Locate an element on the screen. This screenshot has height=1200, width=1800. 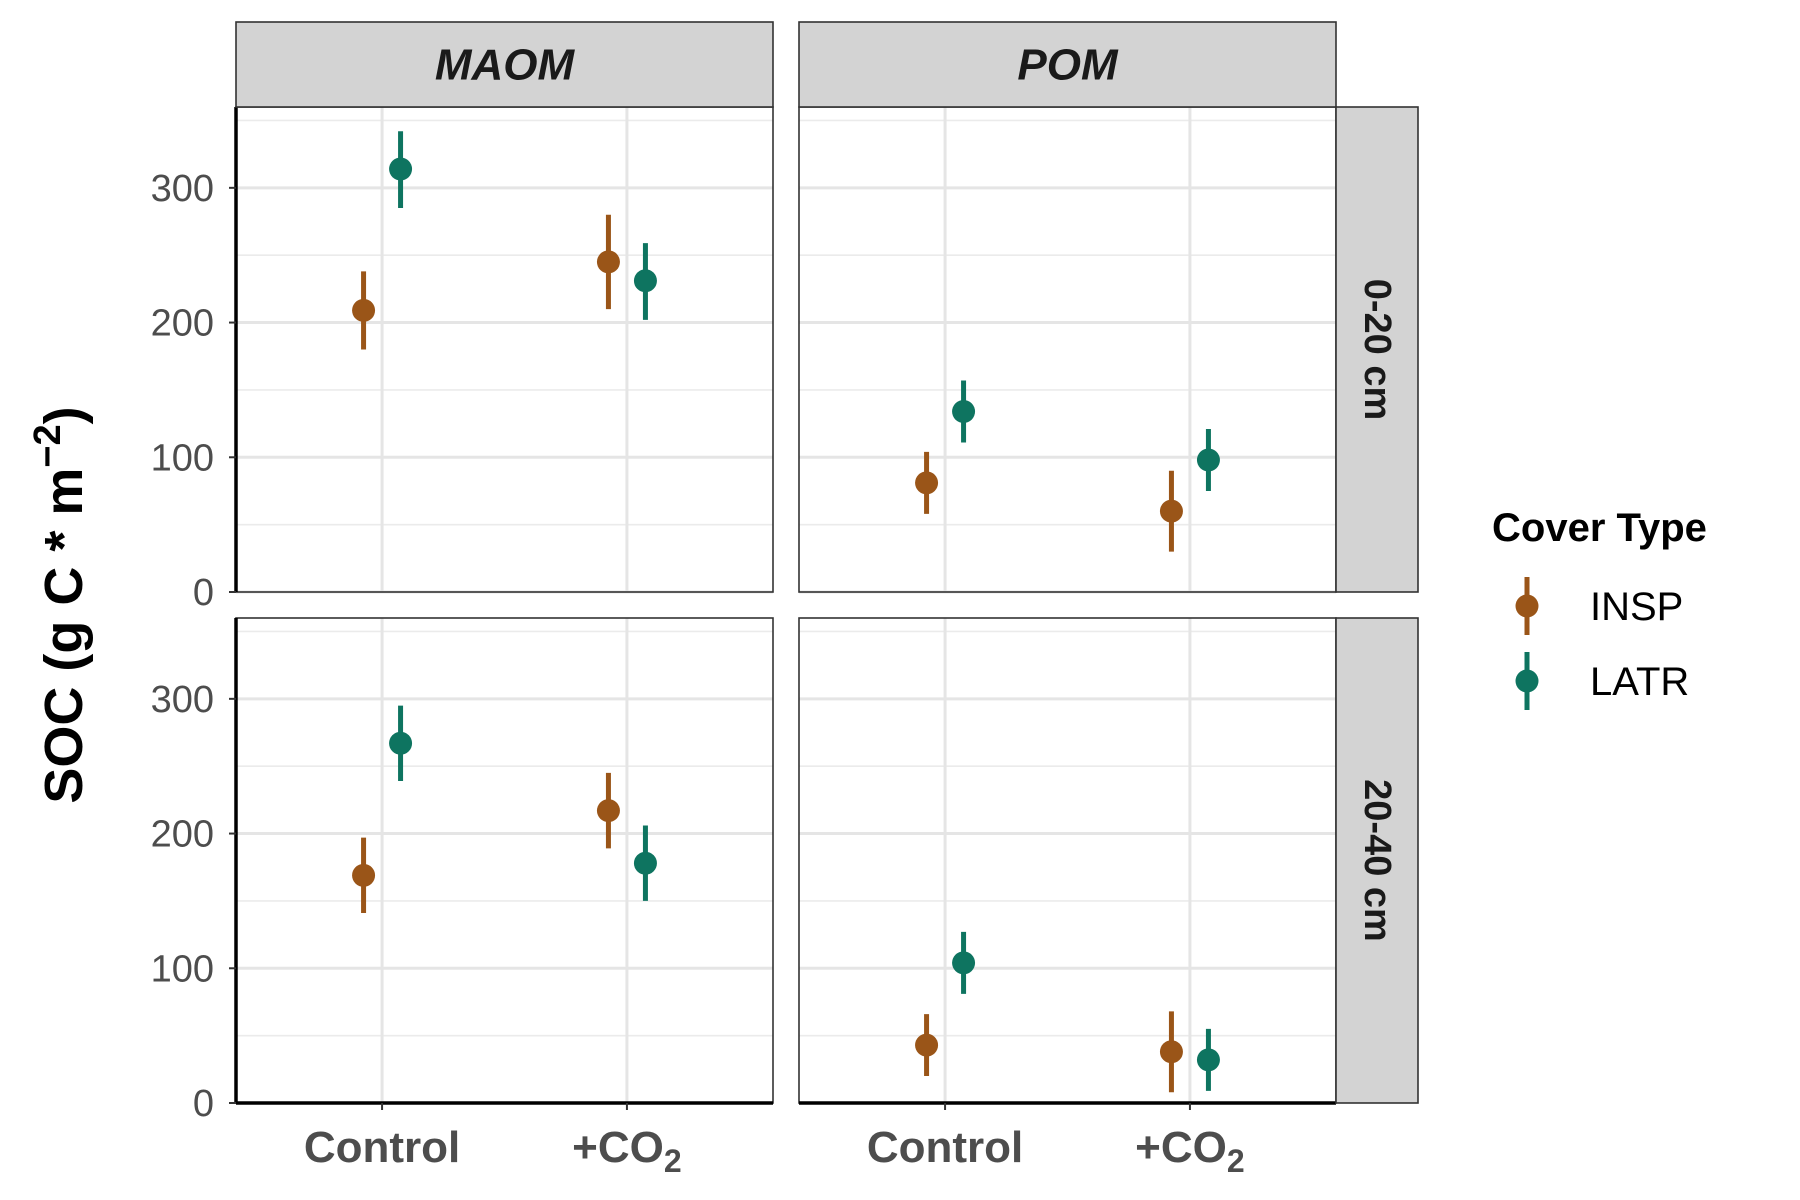
facet-strip-0-20cm is located at coordinates (1377, 349).